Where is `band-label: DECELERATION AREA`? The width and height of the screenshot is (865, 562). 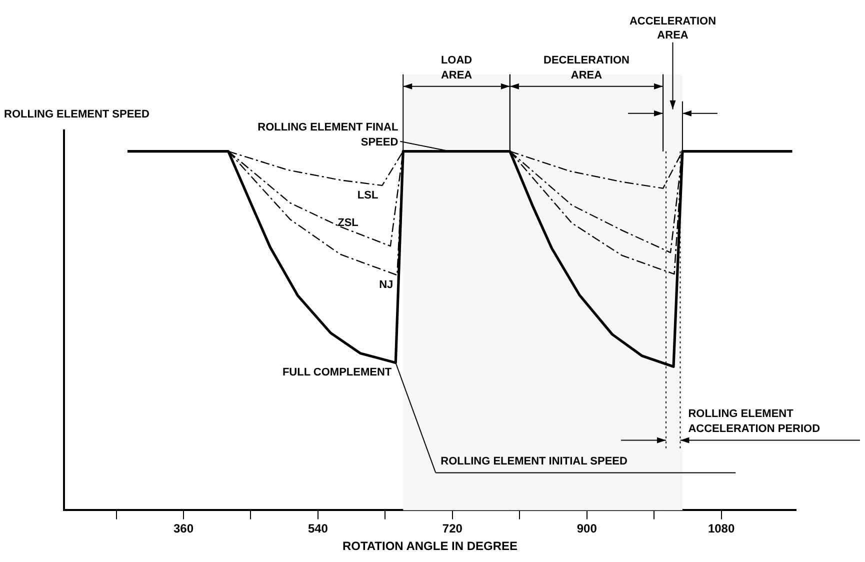
band-label: DECELERATION AREA is located at coordinates (587, 68).